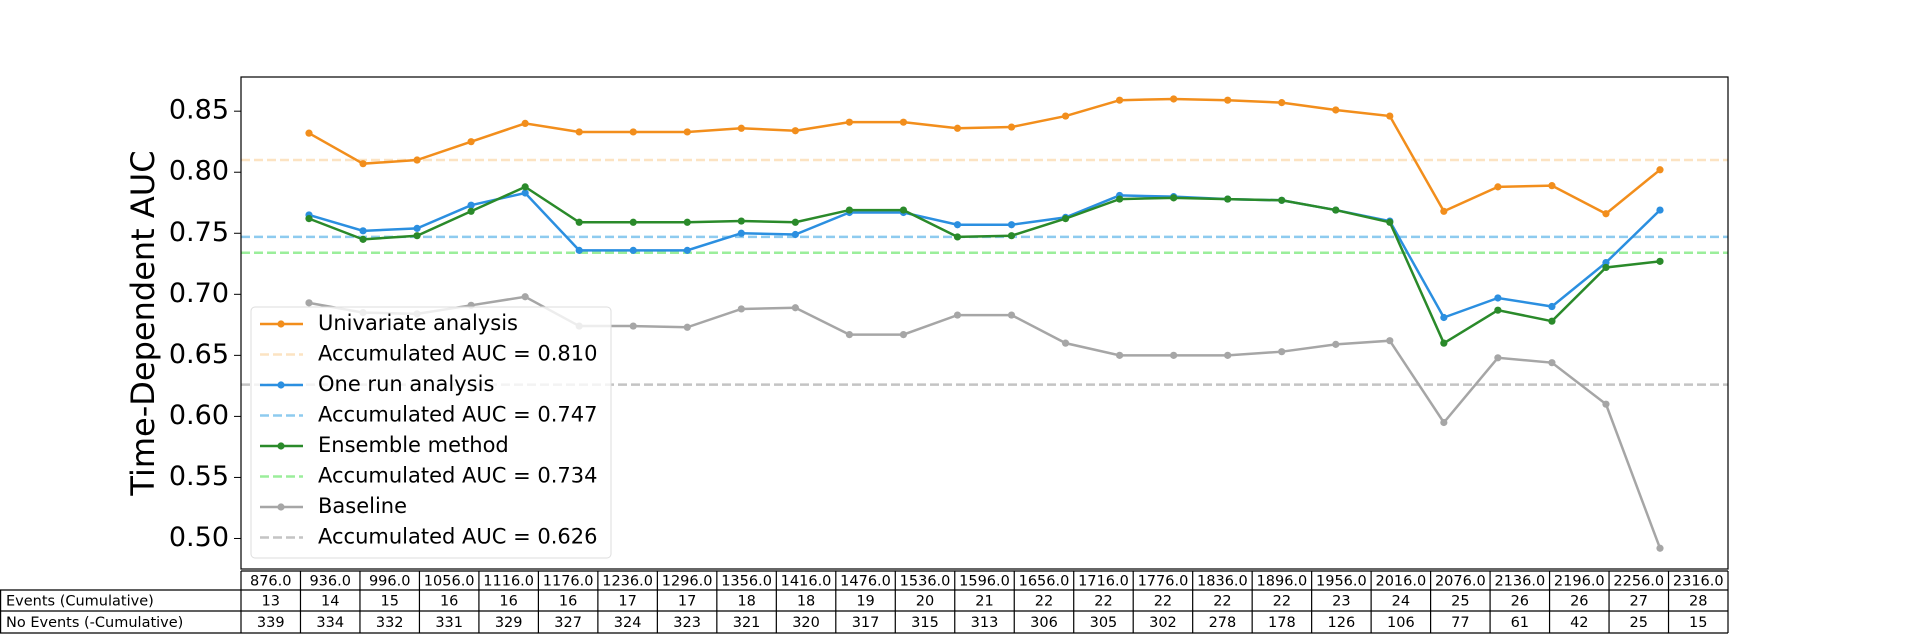 This screenshot has width=1920, height=640. Describe the element at coordinates (509, 623) in the screenshot. I see `table-cell: 329` at that location.